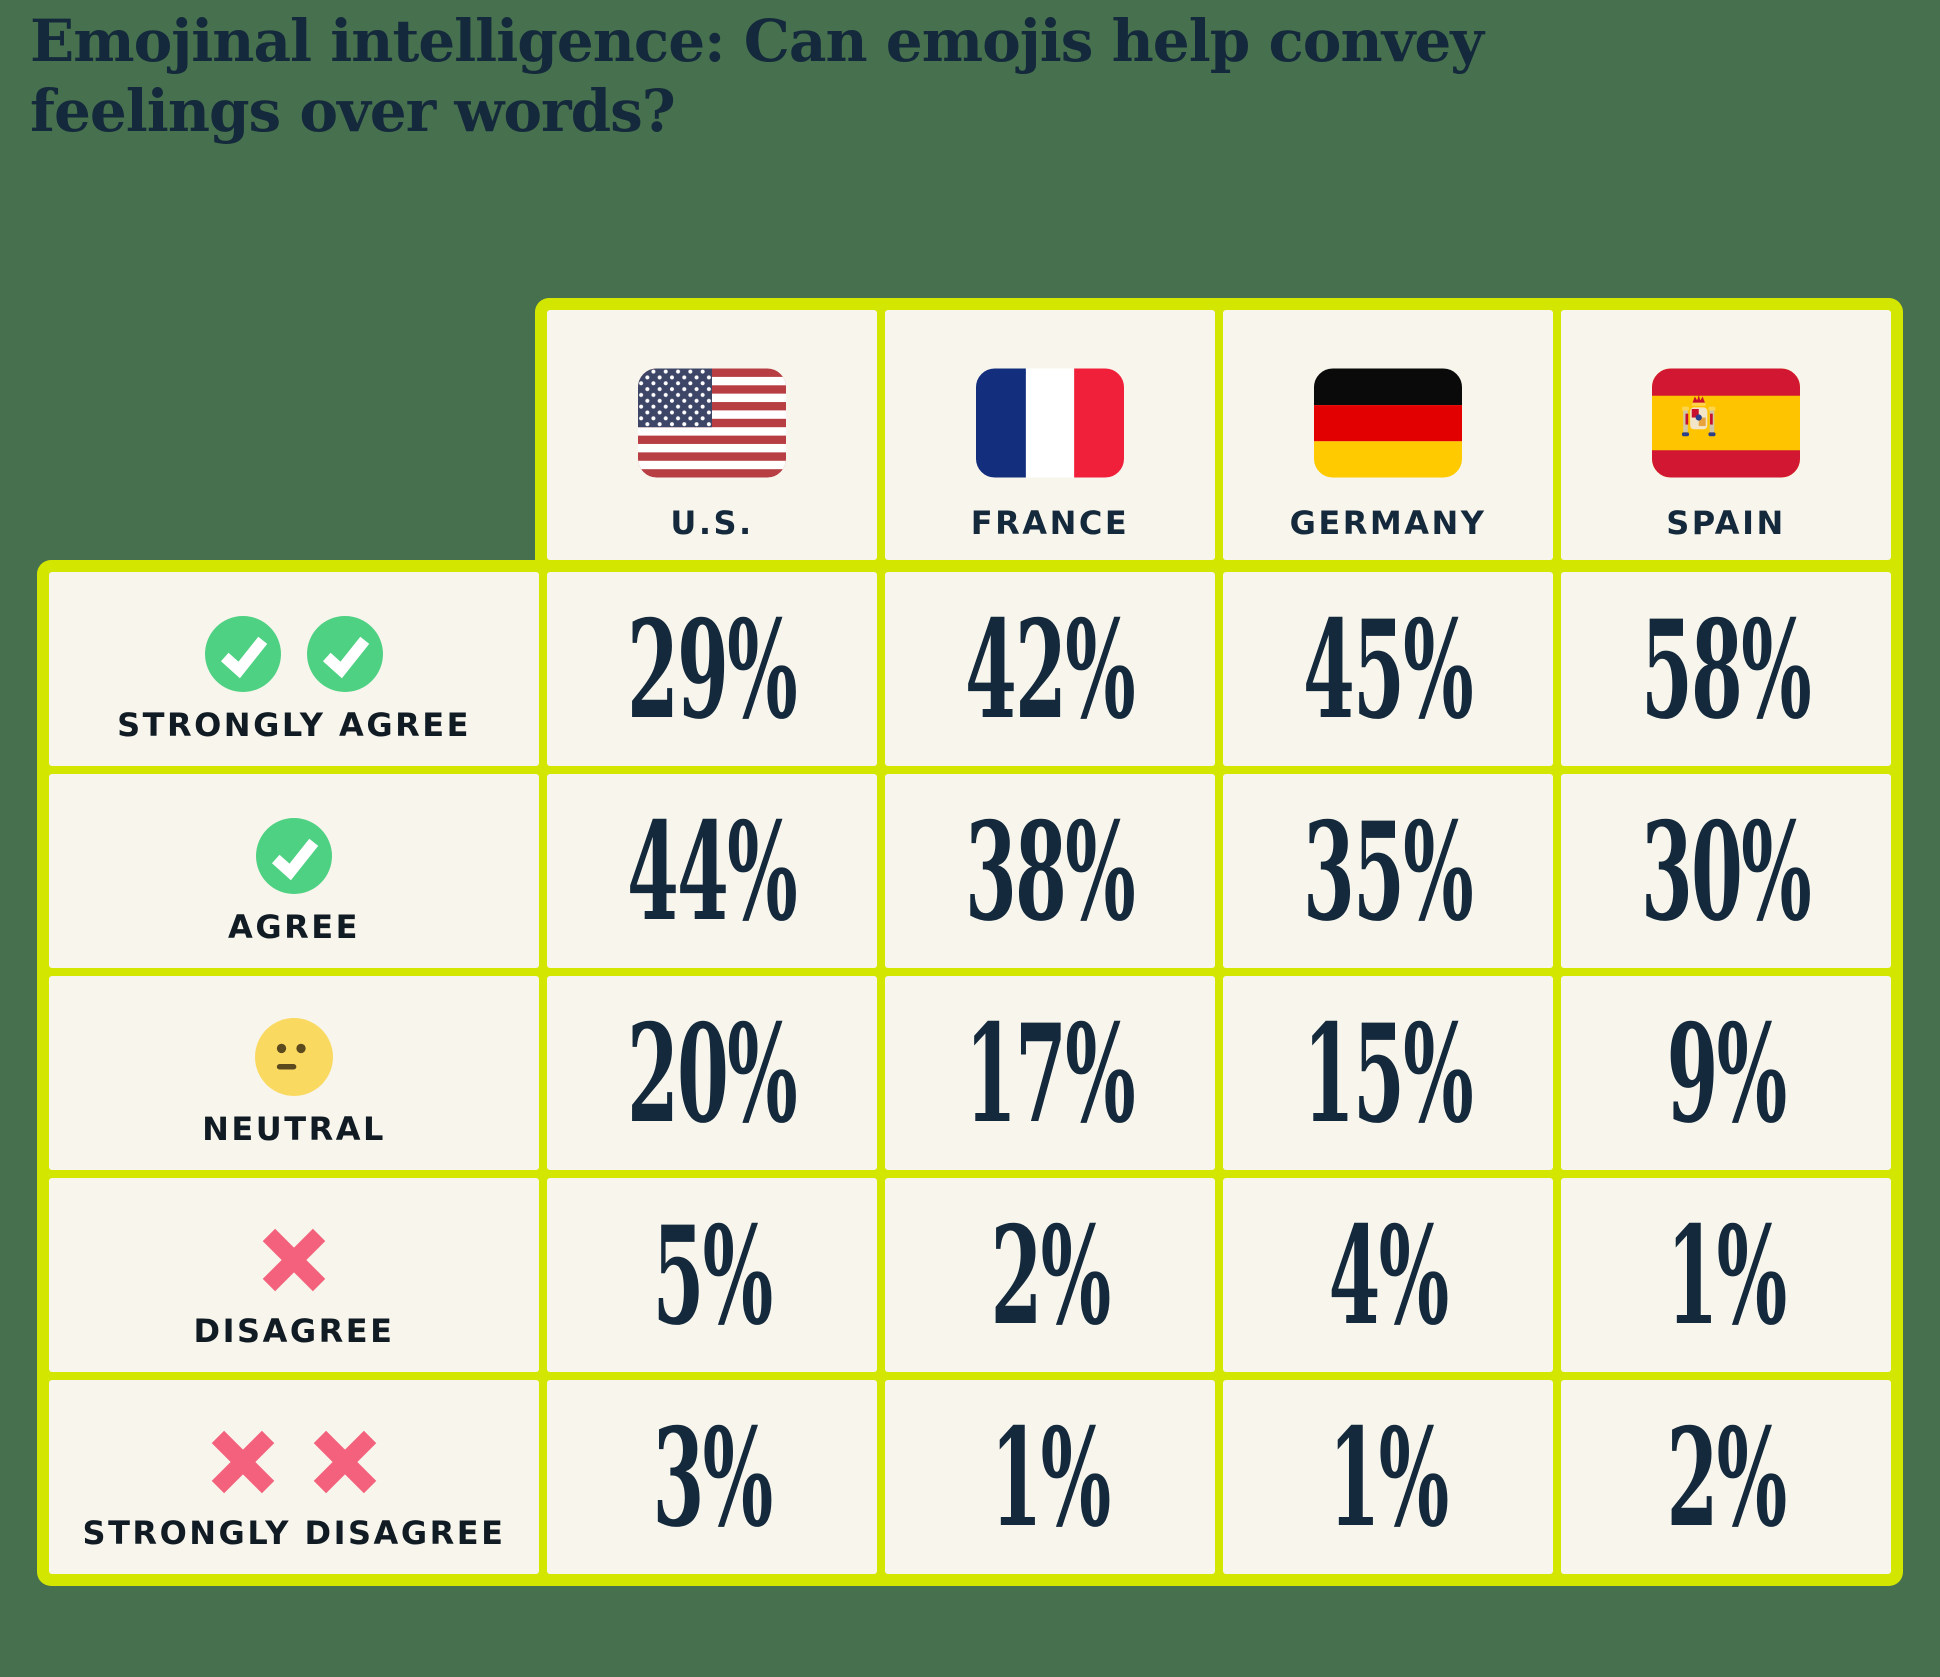  I want to click on table-cell: 44%, so click(712, 871).